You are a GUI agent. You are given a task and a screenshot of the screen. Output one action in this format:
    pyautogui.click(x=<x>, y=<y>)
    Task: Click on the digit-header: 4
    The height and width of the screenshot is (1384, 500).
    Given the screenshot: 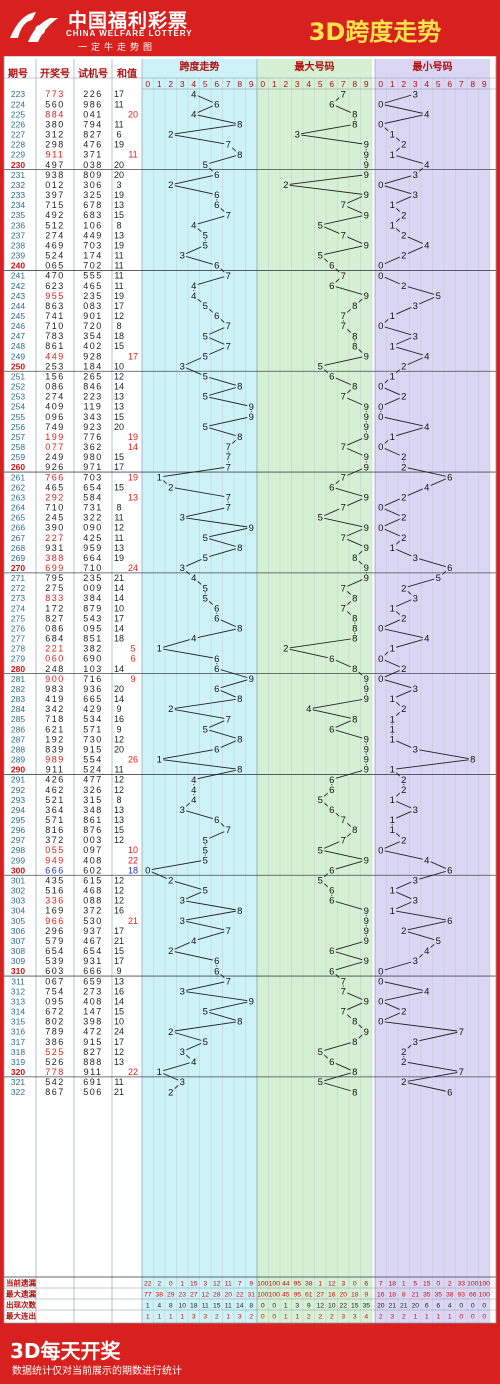 What is the action you would take?
    pyautogui.click(x=193, y=84)
    